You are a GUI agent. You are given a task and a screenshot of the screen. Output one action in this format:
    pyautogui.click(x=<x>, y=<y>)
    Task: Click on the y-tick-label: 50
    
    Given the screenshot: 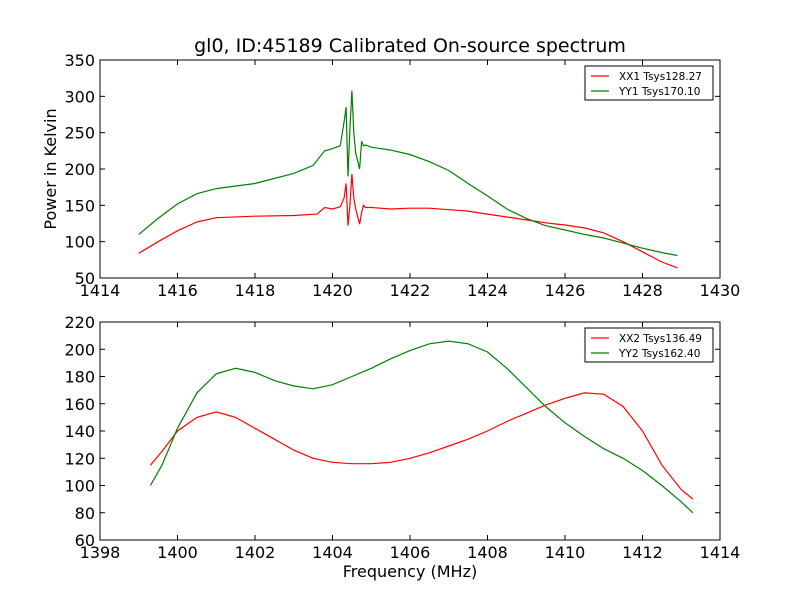 What is the action you would take?
    pyautogui.click(x=85, y=278)
    